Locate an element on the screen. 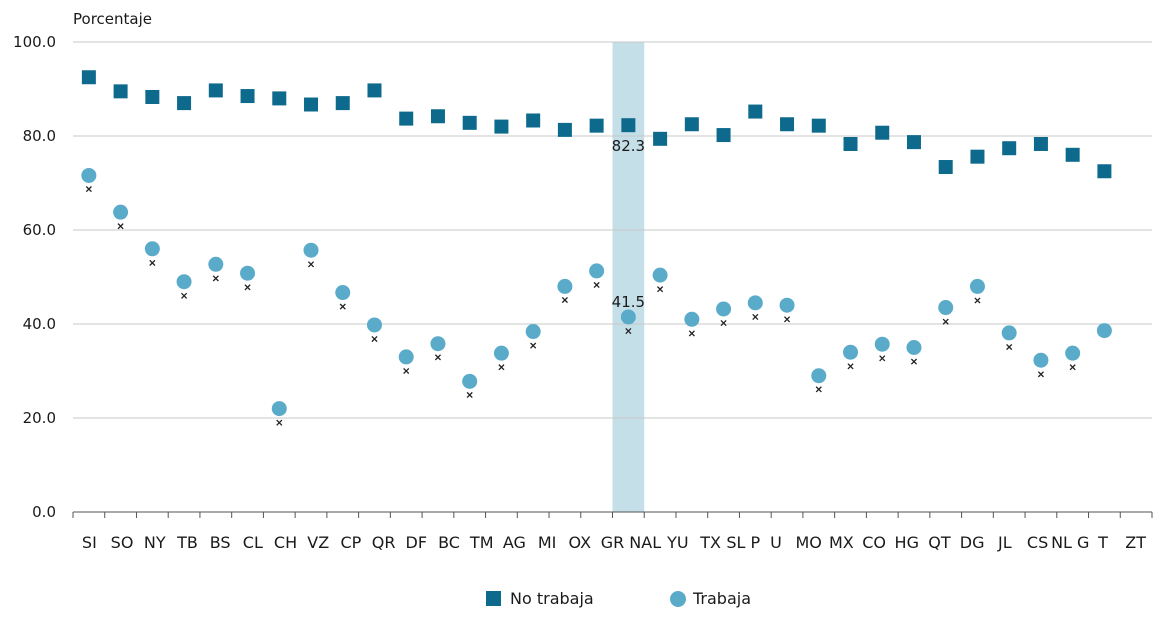 This screenshot has width=1153, height=619. x-tick-label: TM is located at coordinates (481, 542).